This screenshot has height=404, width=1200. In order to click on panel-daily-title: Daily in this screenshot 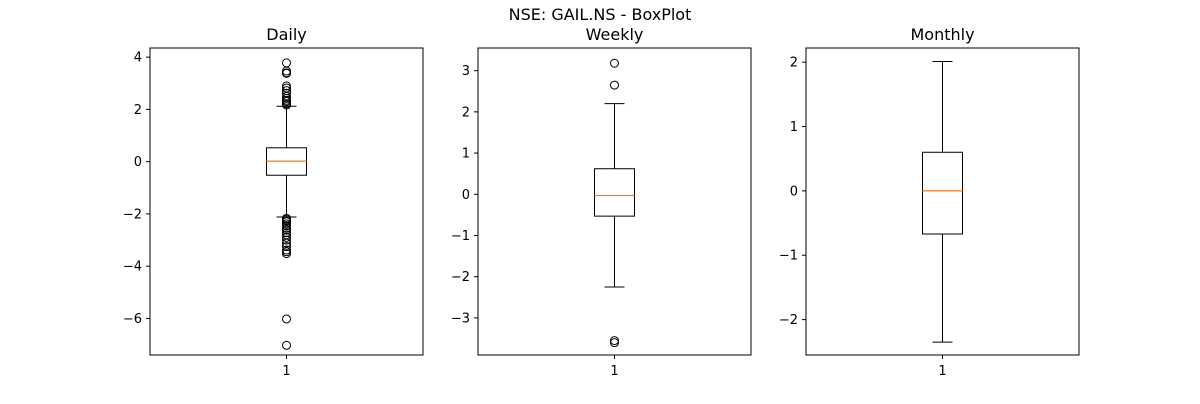, I will do `click(286, 34)`.